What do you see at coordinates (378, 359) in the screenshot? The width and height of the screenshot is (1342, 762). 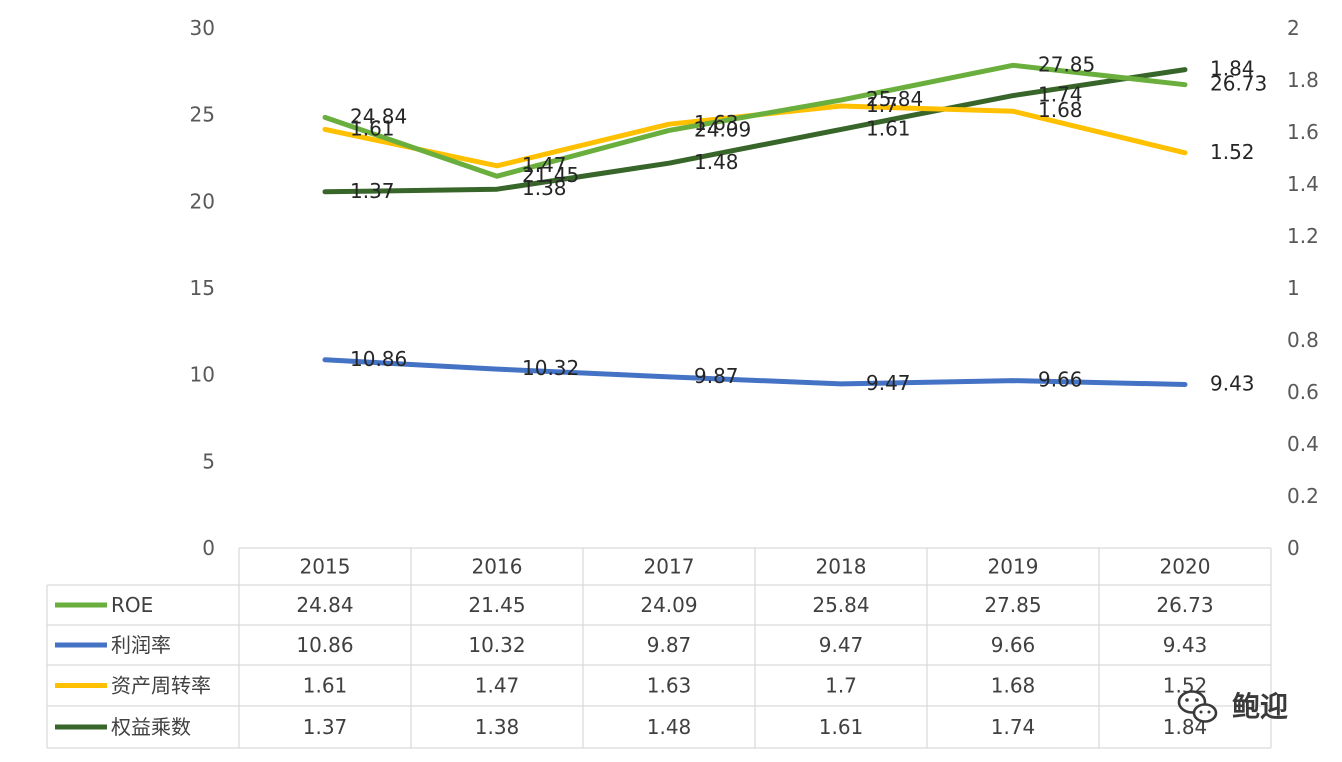 I see `data-label: 10.86` at bounding box center [378, 359].